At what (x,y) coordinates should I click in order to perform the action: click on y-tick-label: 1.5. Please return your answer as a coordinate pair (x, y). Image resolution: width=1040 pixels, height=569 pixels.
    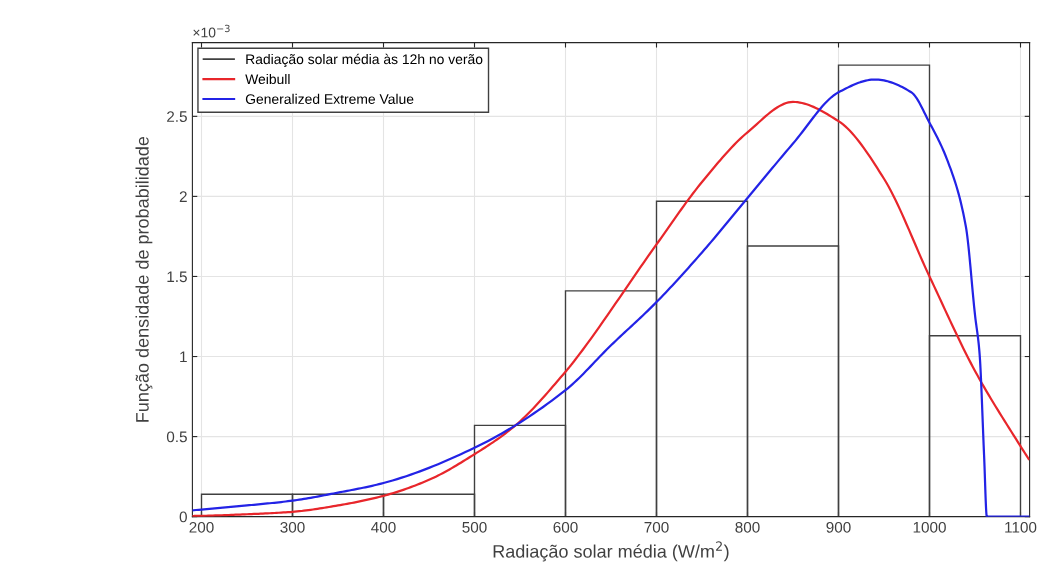
    Looking at the image, I should click on (177, 277).